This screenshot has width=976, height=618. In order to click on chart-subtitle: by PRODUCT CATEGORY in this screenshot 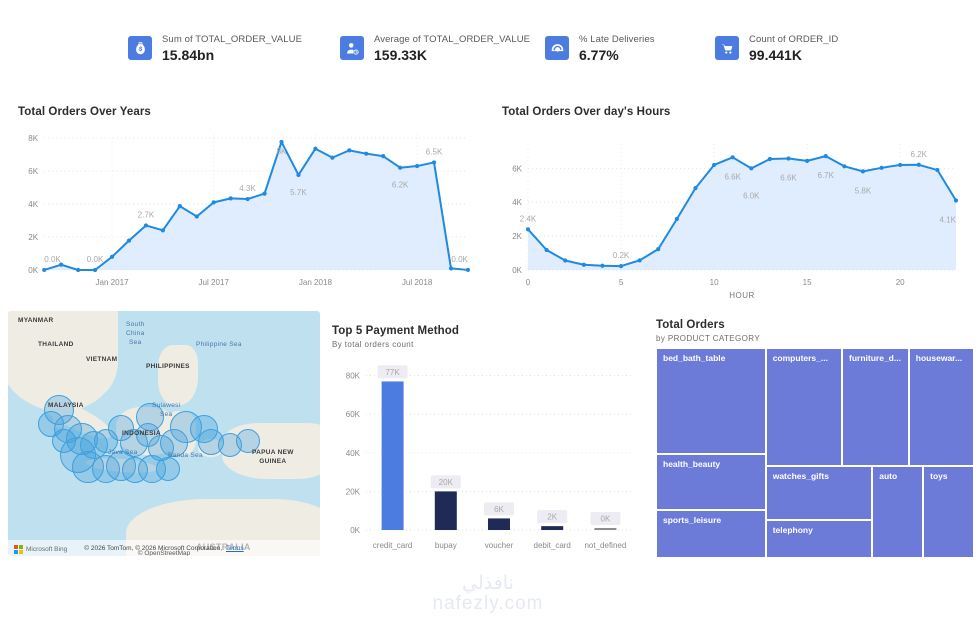, I will do `click(708, 338)`.